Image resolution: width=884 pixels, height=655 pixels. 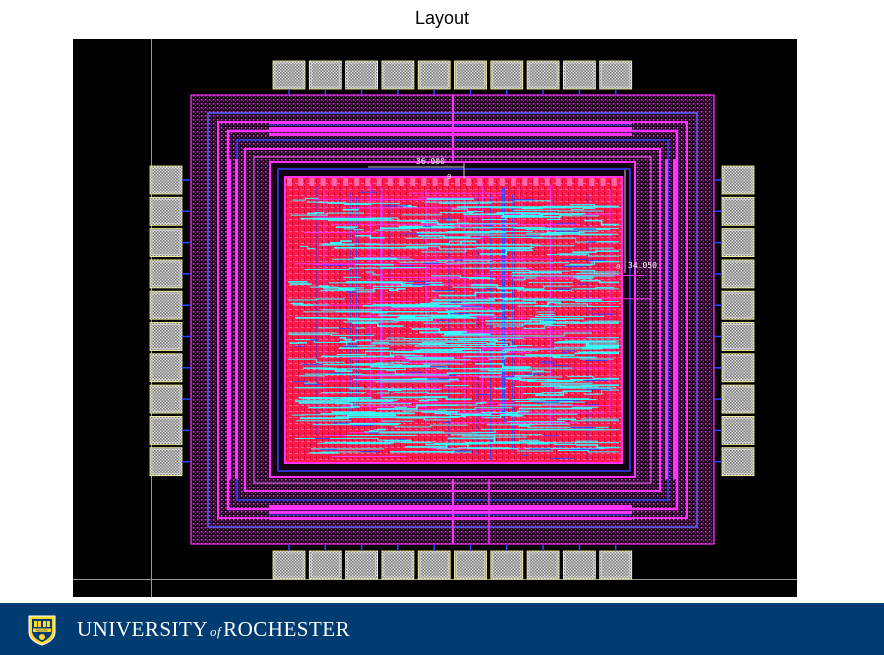 What do you see at coordinates (287, 629) in the screenshot?
I see `wordmark-rochester: ROCHESTER` at bounding box center [287, 629].